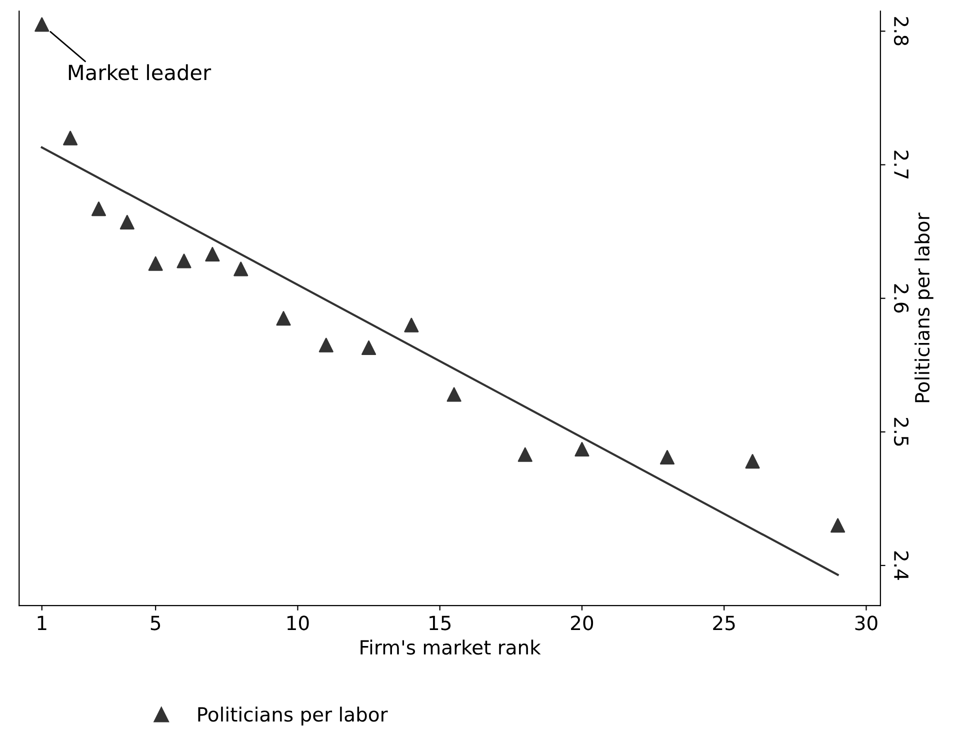 The image size is (957, 743). Describe the element at coordinates (582, 623) in the screenshot. I see `x-tick-label: 20` at that location.